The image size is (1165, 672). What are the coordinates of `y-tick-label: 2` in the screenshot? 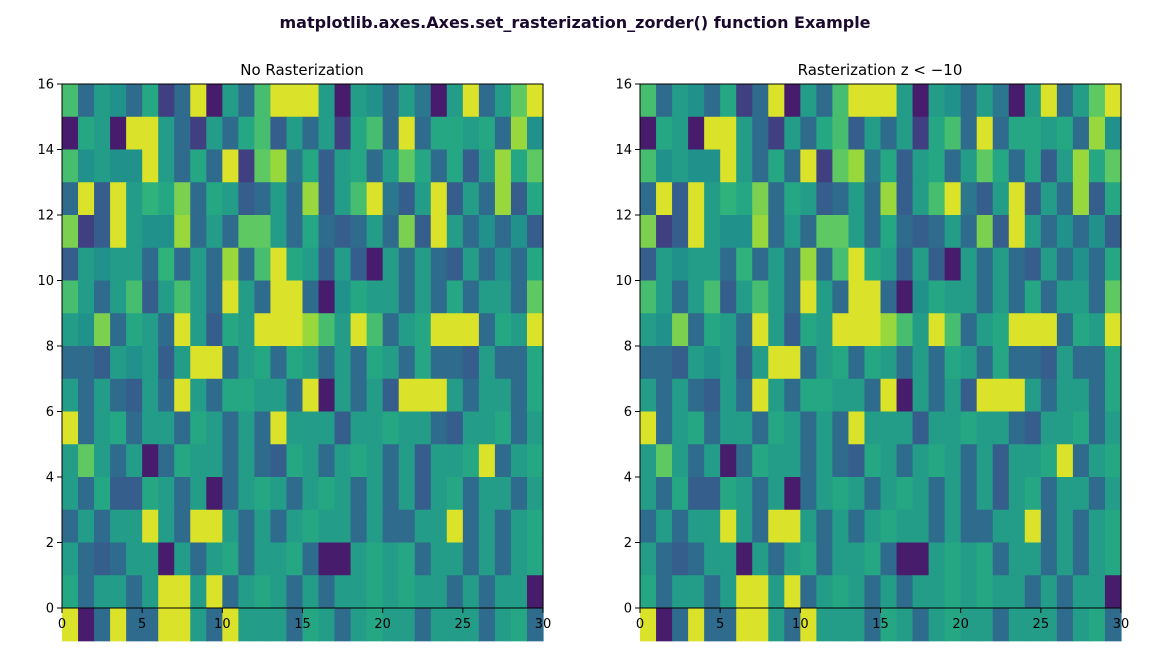 It's located at (628, 543).